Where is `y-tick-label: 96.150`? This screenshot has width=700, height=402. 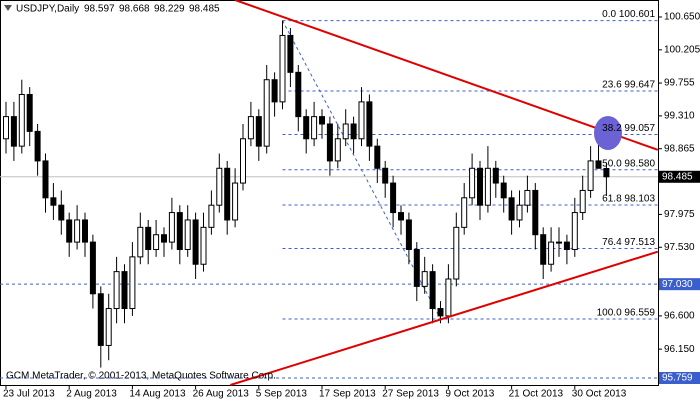
y-tick-label: 96.150 is located at coordinates (679, 349).